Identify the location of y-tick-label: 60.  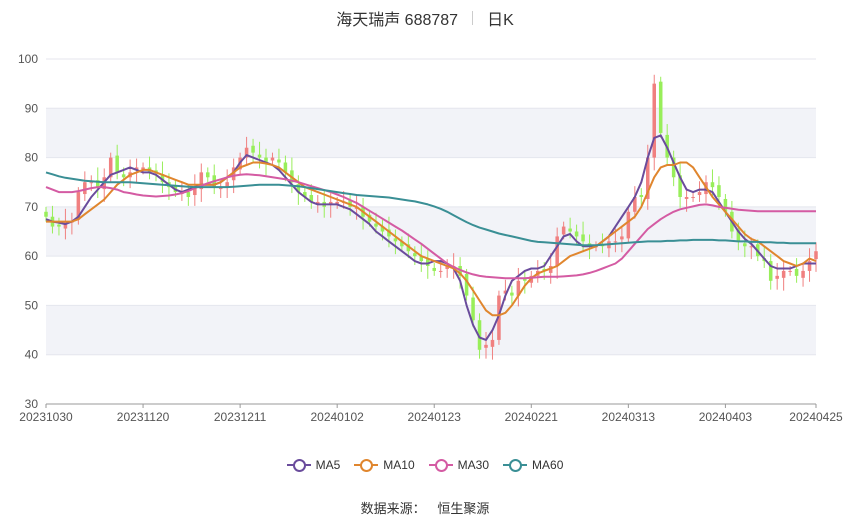
(32, 256).